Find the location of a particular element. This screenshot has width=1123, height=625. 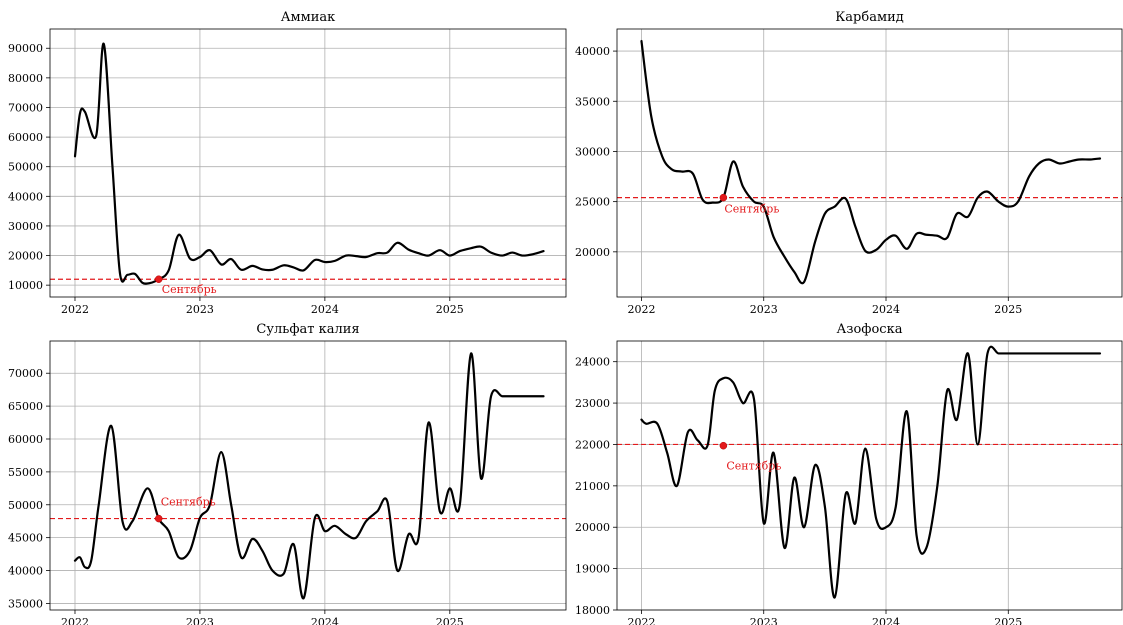

y-tick-label: 55000 is located at coordinates (25, 472).